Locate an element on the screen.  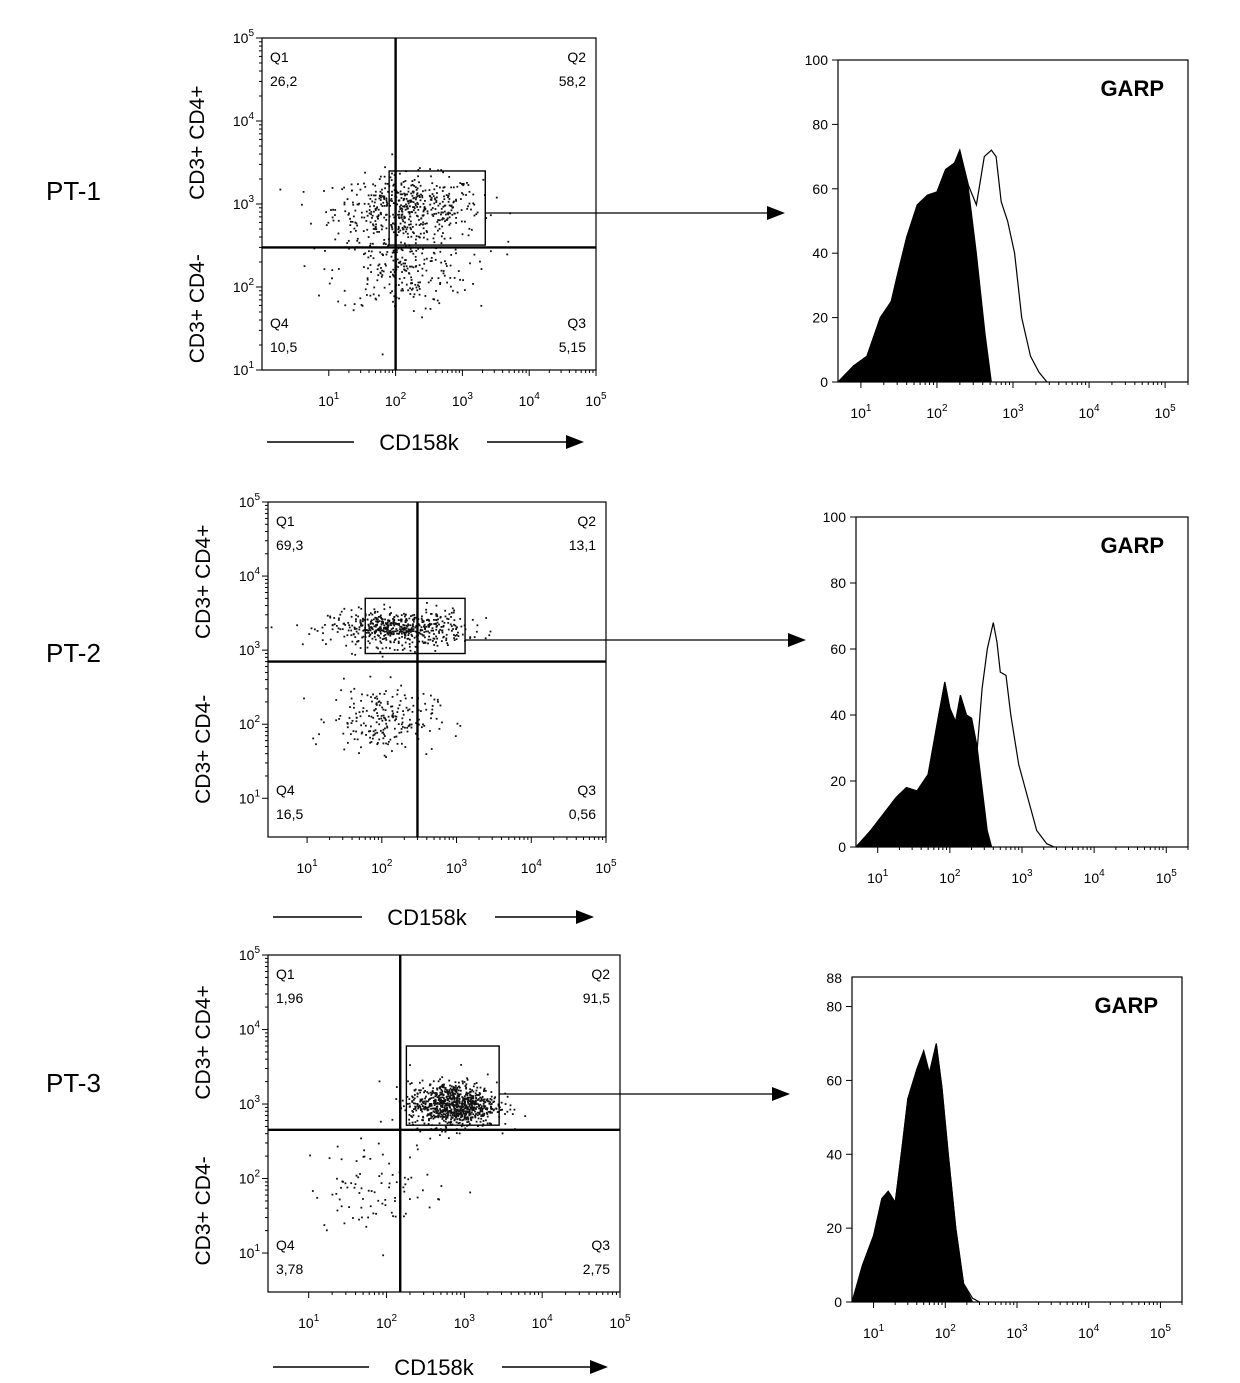
histogram-outline-series is located at coordinates (955, 735).